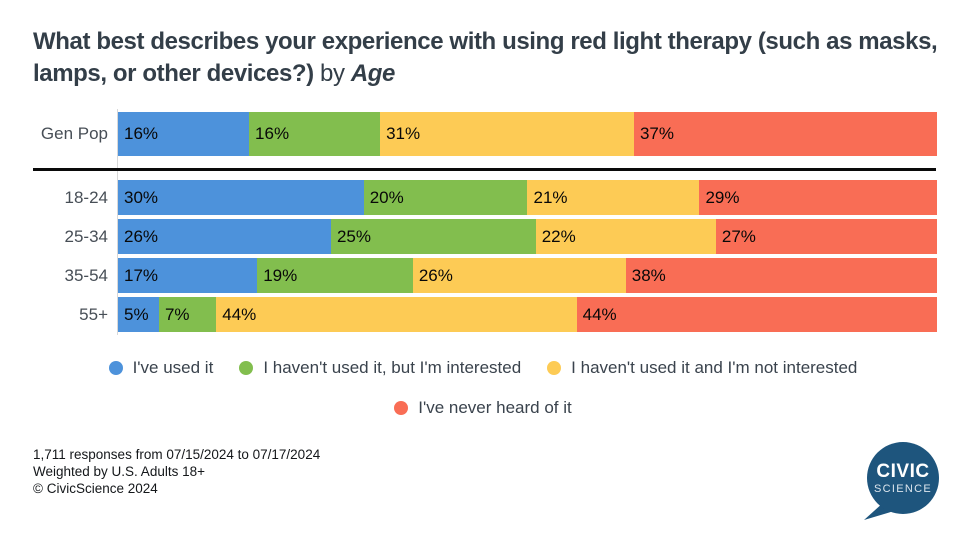 This screenshot has height=537, width=966. Describe the element at coordinates (177, 314) in the screenshot. I see `segment-value-label: 7%` at that location.